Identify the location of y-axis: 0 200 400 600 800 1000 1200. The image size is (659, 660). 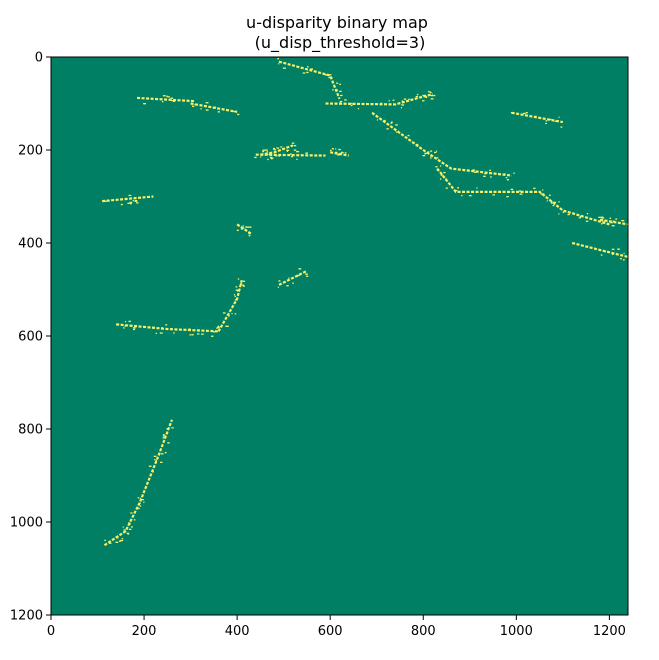
(30, 337).